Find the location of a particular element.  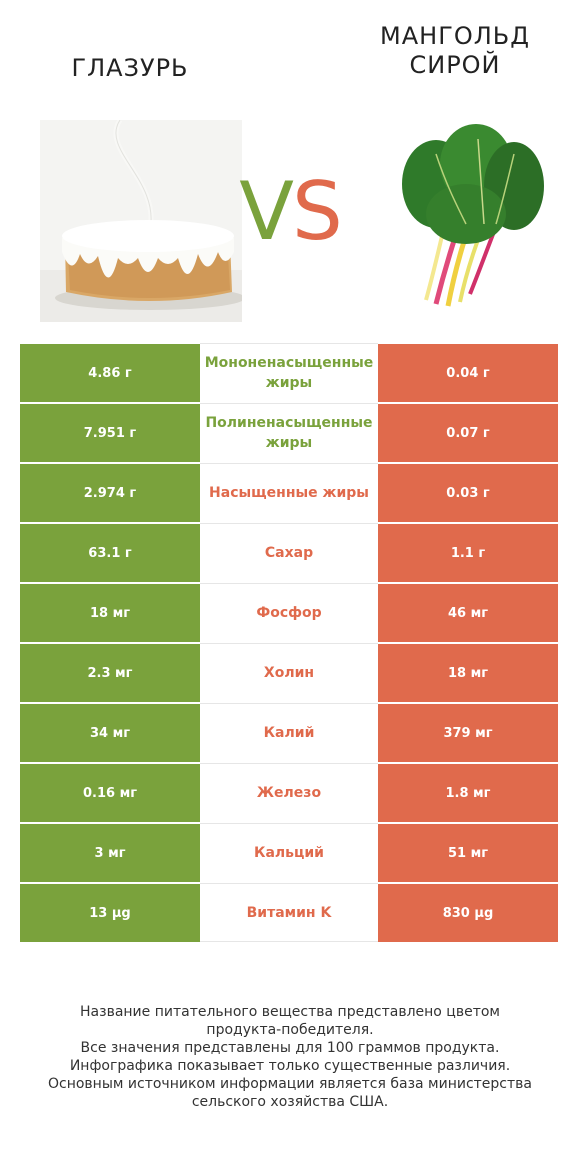

left-value: 2.3 мг is located at coordinates (110, 672).